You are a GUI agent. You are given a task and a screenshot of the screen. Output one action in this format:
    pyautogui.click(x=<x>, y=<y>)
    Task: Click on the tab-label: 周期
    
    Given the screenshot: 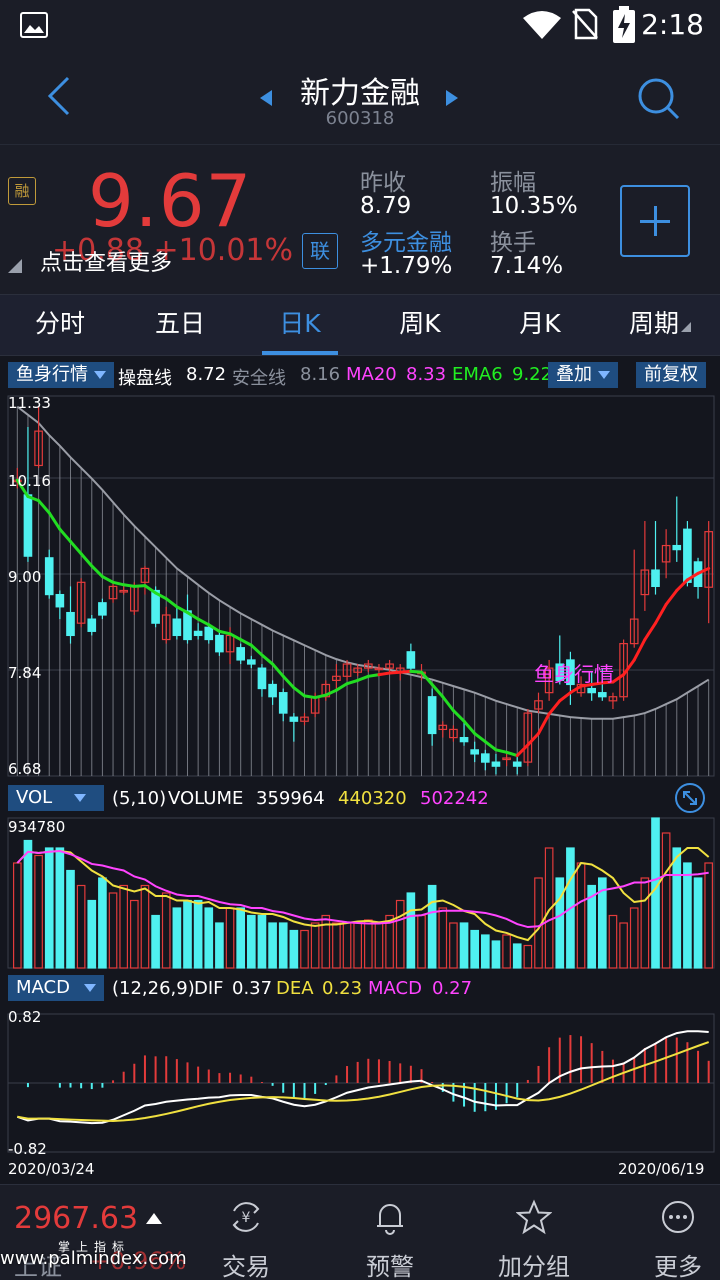 What is the action you would take?
    pyautogui.click(x=653, y=323)
    